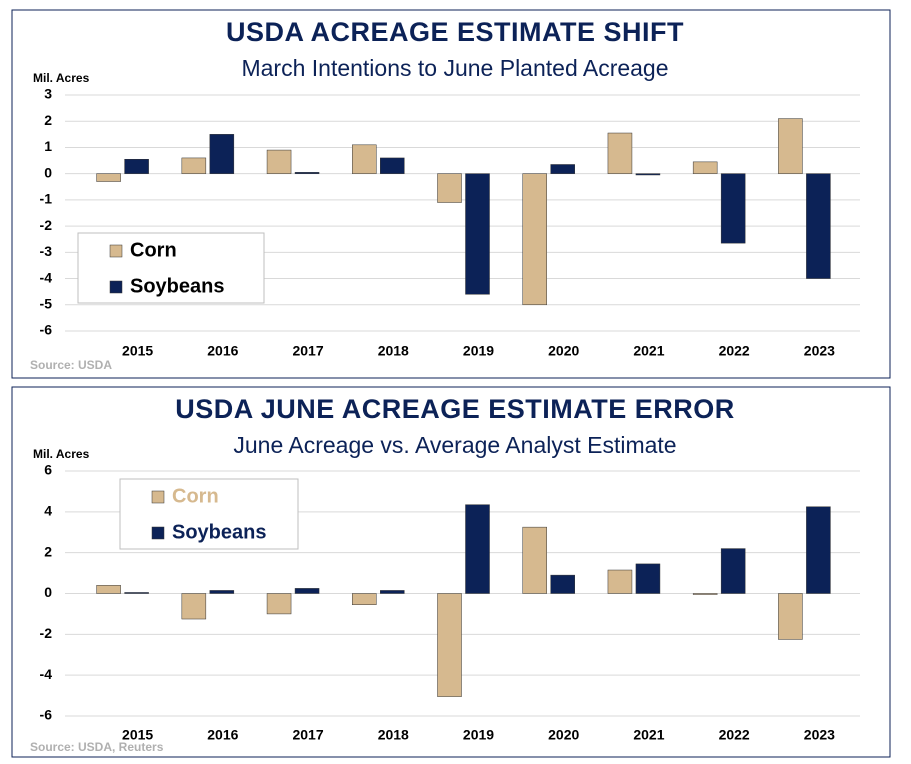 This screenshot has width=911, height=764. I want to click on chart-title: USDA ACREAGE ESTIMATE SHIFT, so click(455, 32).